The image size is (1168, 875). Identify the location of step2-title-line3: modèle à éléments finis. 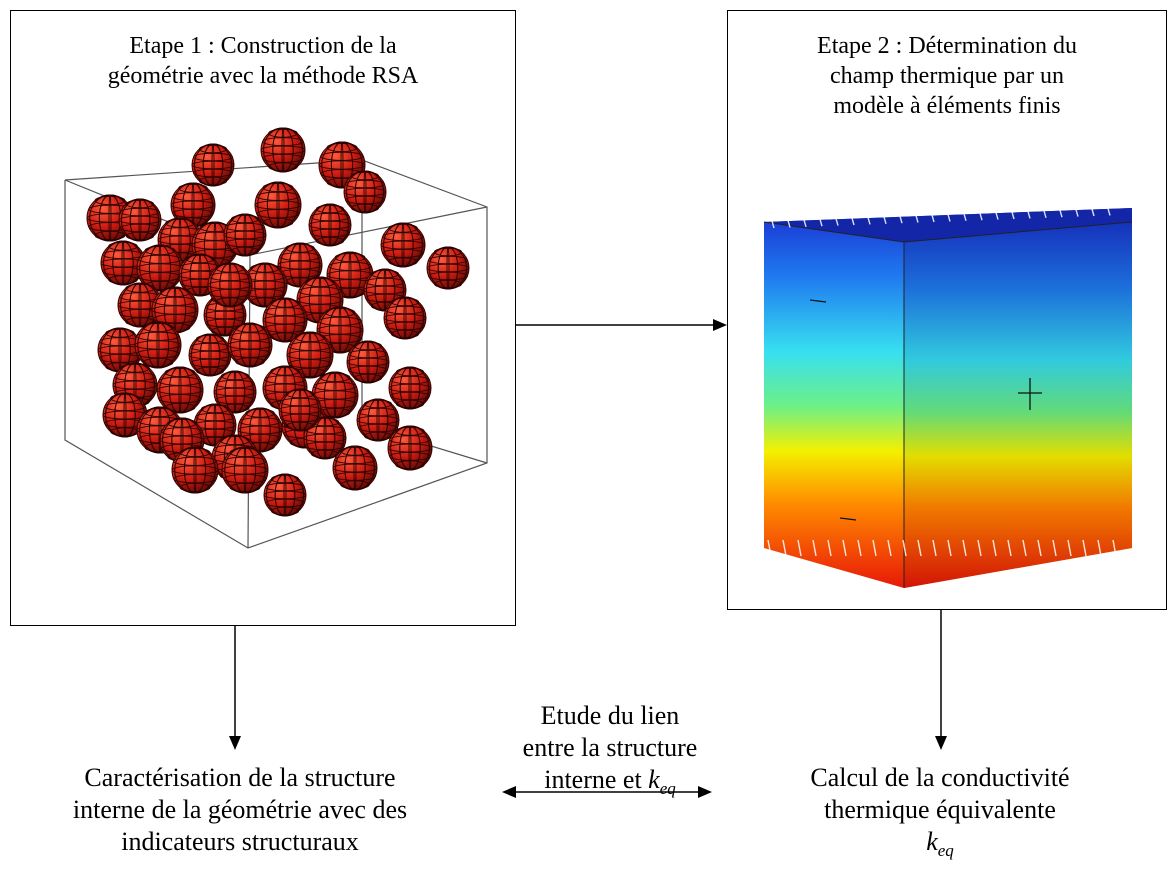
(947, 106).